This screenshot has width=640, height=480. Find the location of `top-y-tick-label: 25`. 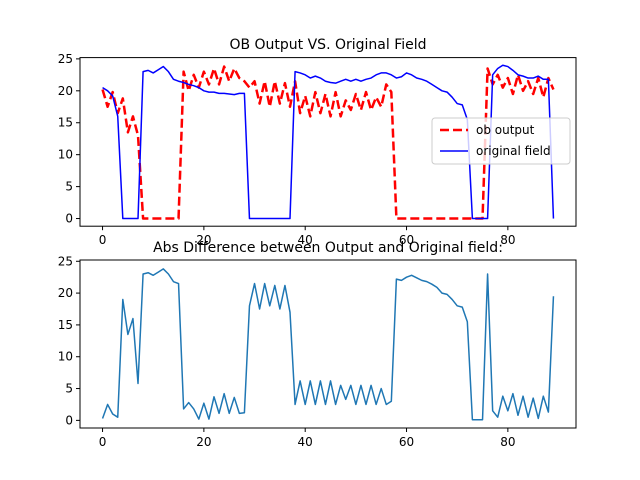

top-y-tick-label: 25 is located at coordinates (65, 59).